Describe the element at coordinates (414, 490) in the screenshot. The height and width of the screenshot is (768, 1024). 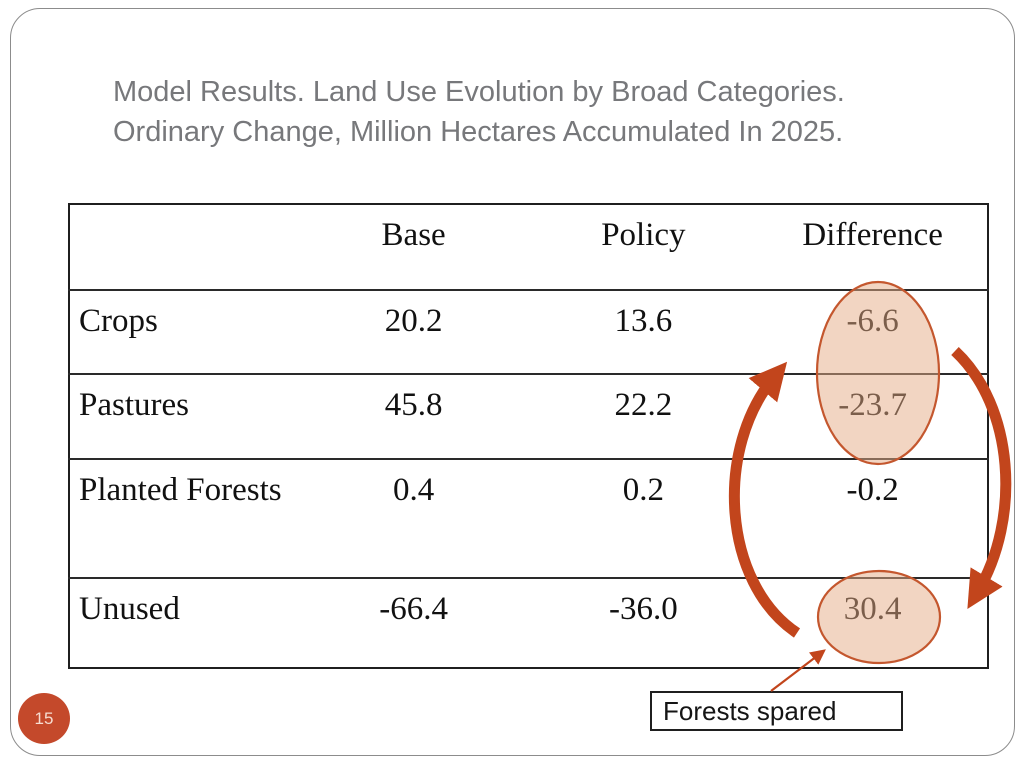
I see `cell-planted-base: 0.4` at that location.